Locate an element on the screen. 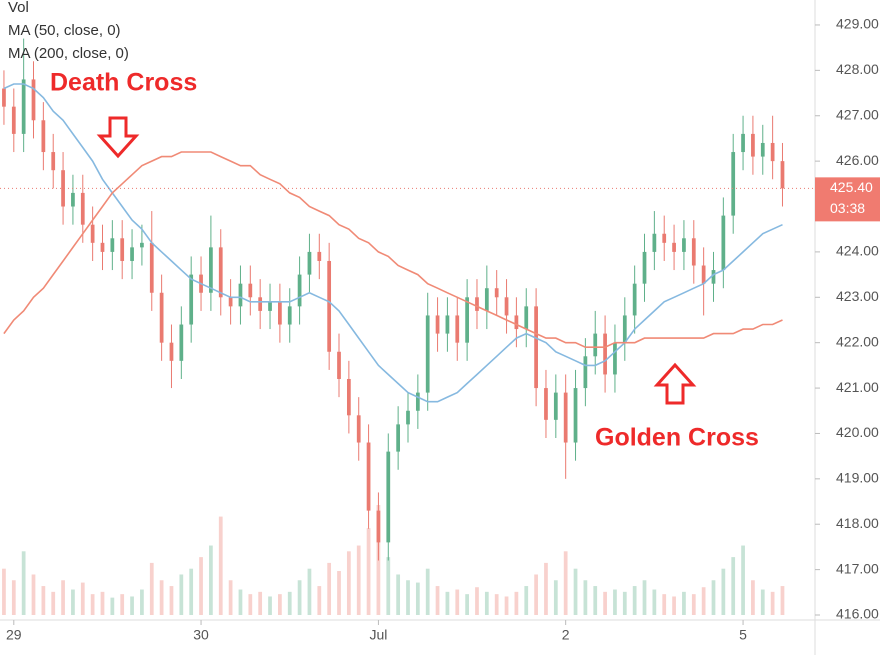 This screenshot has width=880, height=655. y-tick-label: 419.00 is located at coordinates (857, 478).